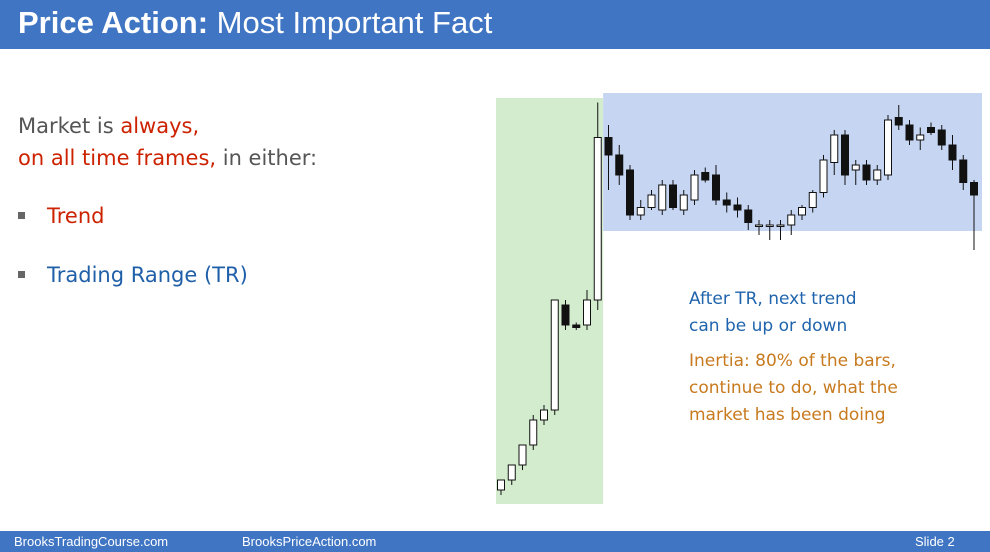 The height and width of the screenshot is (552, 990). Describe the element at coordinates (117, 158) in the screenshot. I see `intro-time-frames: on all time frames,` at that location.